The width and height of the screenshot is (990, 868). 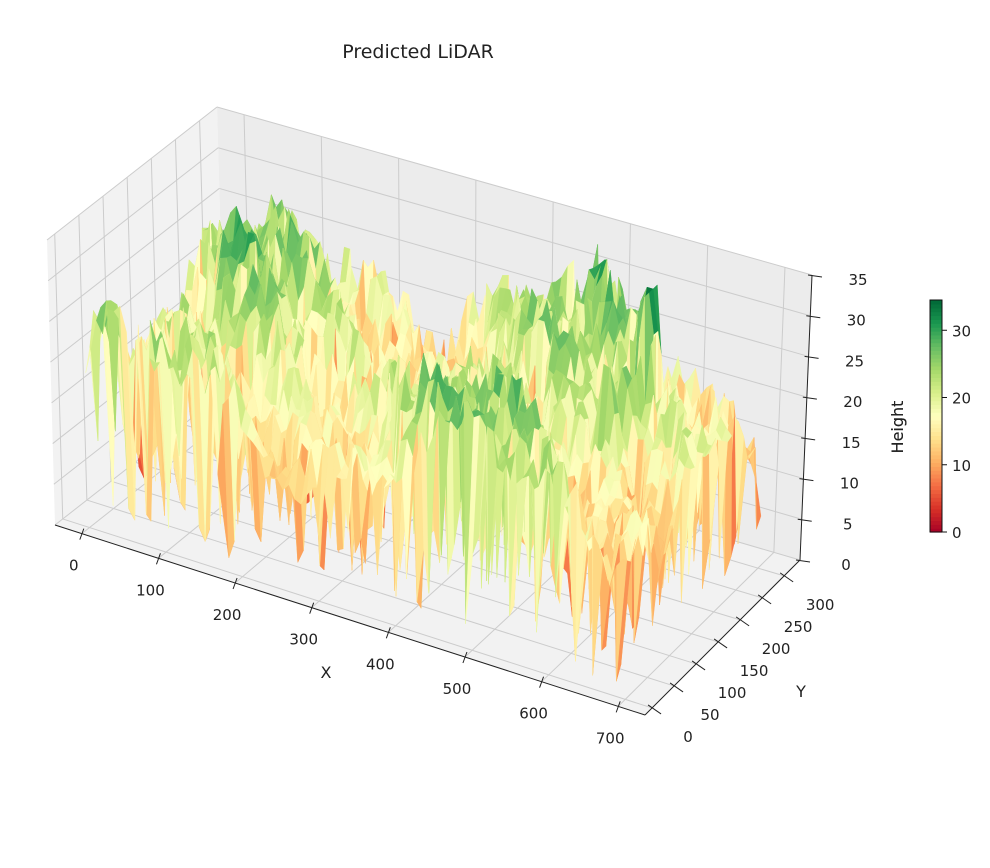 I want to click on colorbar-frame, so click(x=936, y=416).